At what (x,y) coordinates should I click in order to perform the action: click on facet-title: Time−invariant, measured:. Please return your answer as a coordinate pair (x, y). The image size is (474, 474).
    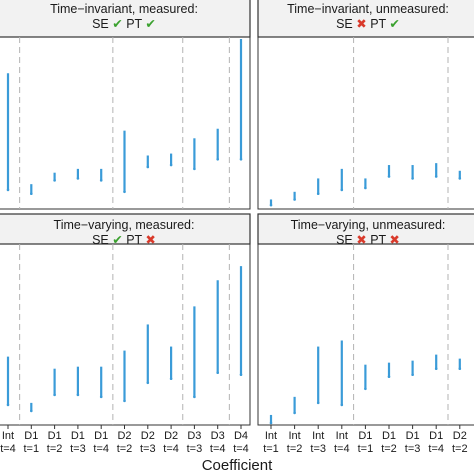
    Looking at the image, I should click on (124, 9).